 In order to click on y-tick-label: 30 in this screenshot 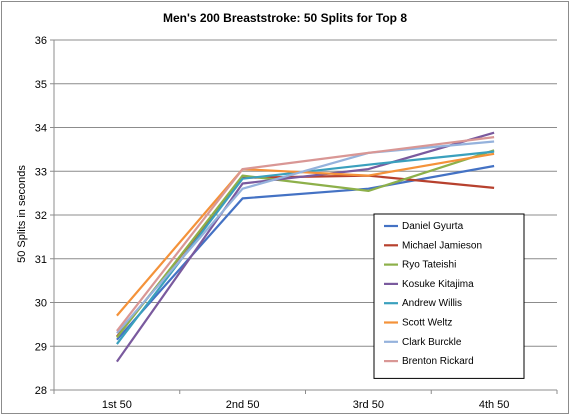, I will do `click(41, 304)`.